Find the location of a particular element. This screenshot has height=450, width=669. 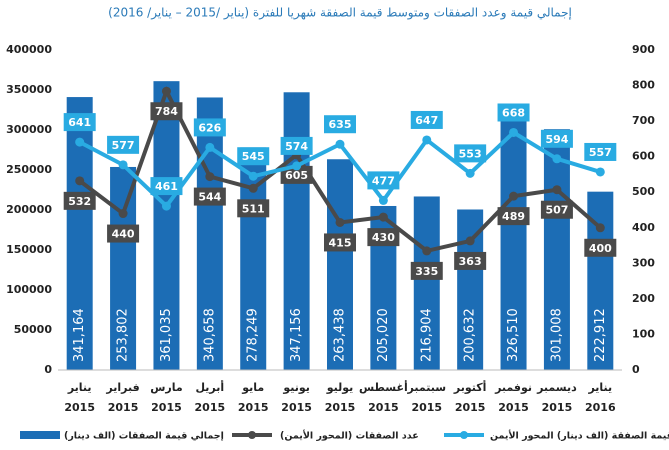

point-label: 784 is located at coordinates (166, 111).